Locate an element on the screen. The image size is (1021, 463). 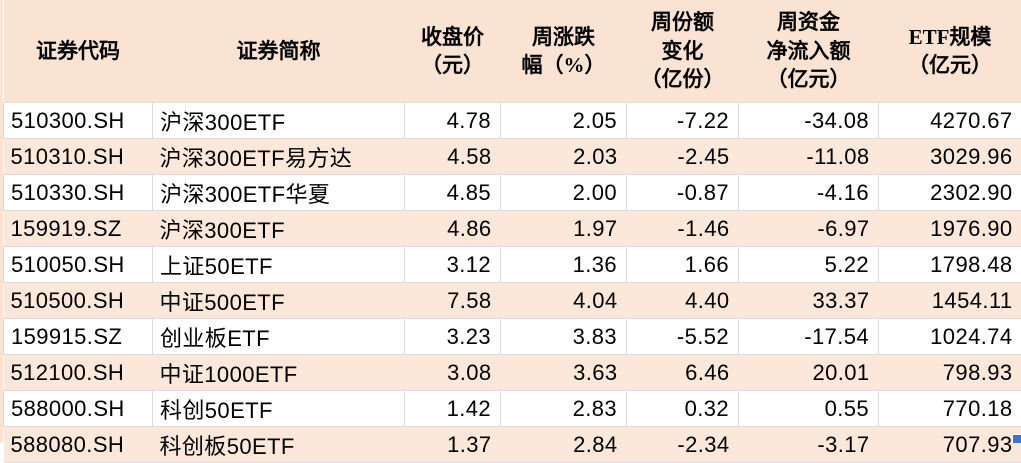
cell-close-price: 4.58 is located at coordinates (453, 157).